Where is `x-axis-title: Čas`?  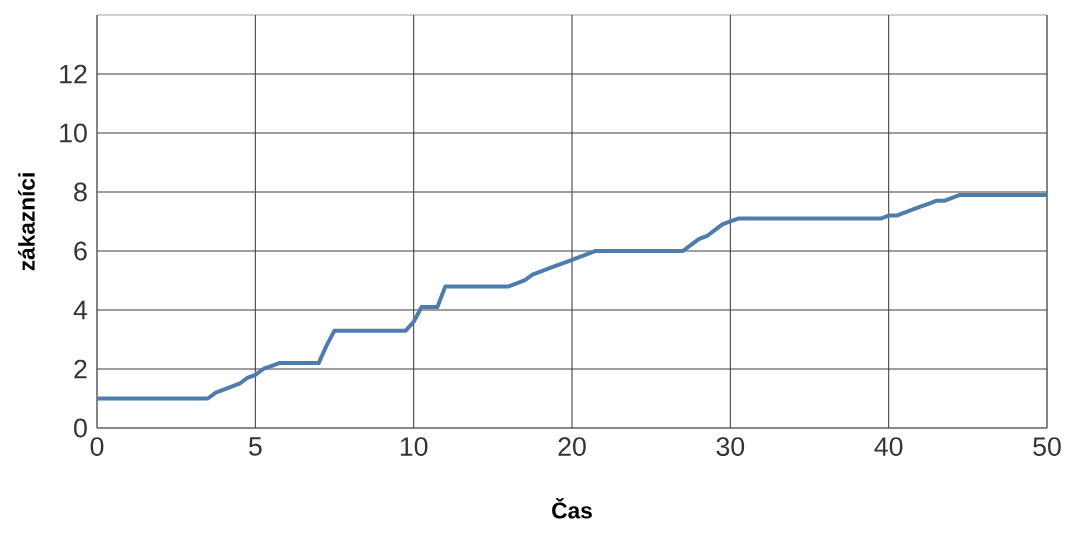
x-axis-title: Čas is located at coordinates (572, 508).